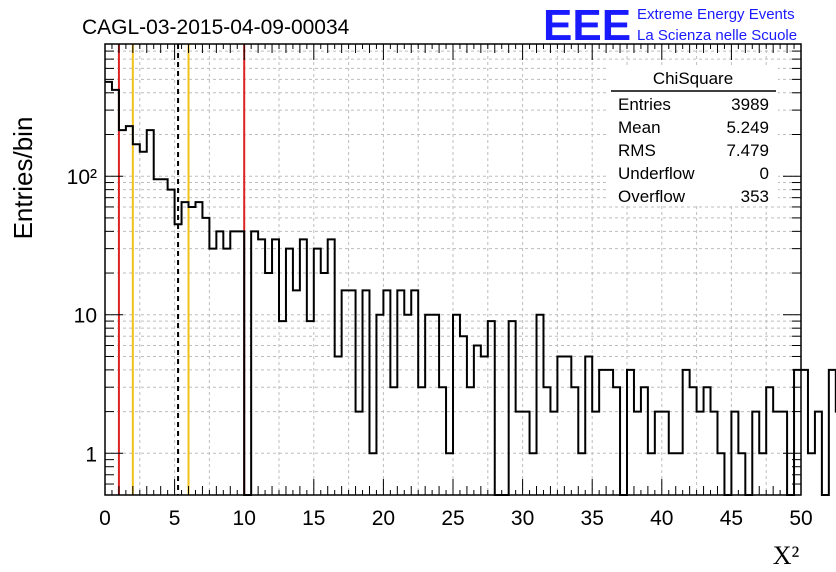  What do you see at coordinates (637, 150) in the screenshot?
I see `stats-row-label: RMS` at bounding box center [637, 150].